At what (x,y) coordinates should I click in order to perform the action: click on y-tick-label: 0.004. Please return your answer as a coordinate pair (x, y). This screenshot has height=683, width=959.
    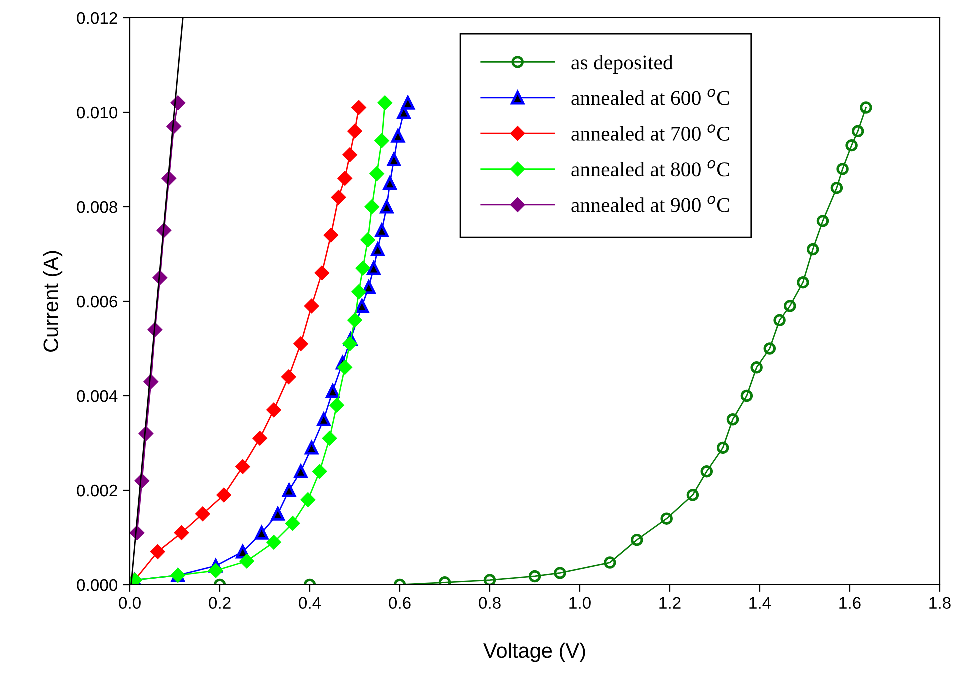
    Looking at the image, I should click on (97, 396).